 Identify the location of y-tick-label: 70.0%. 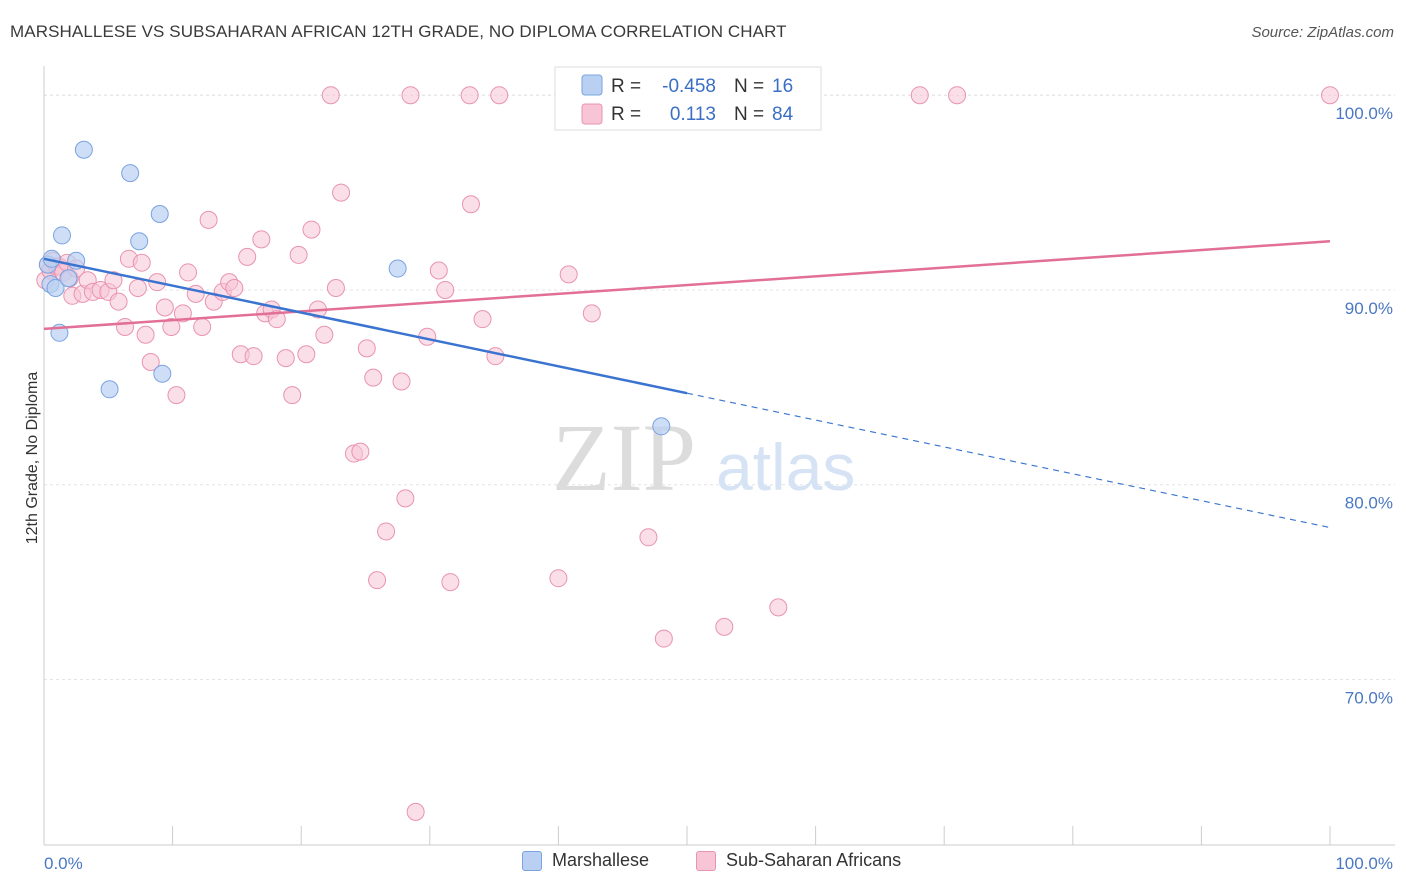
(1369, 697).